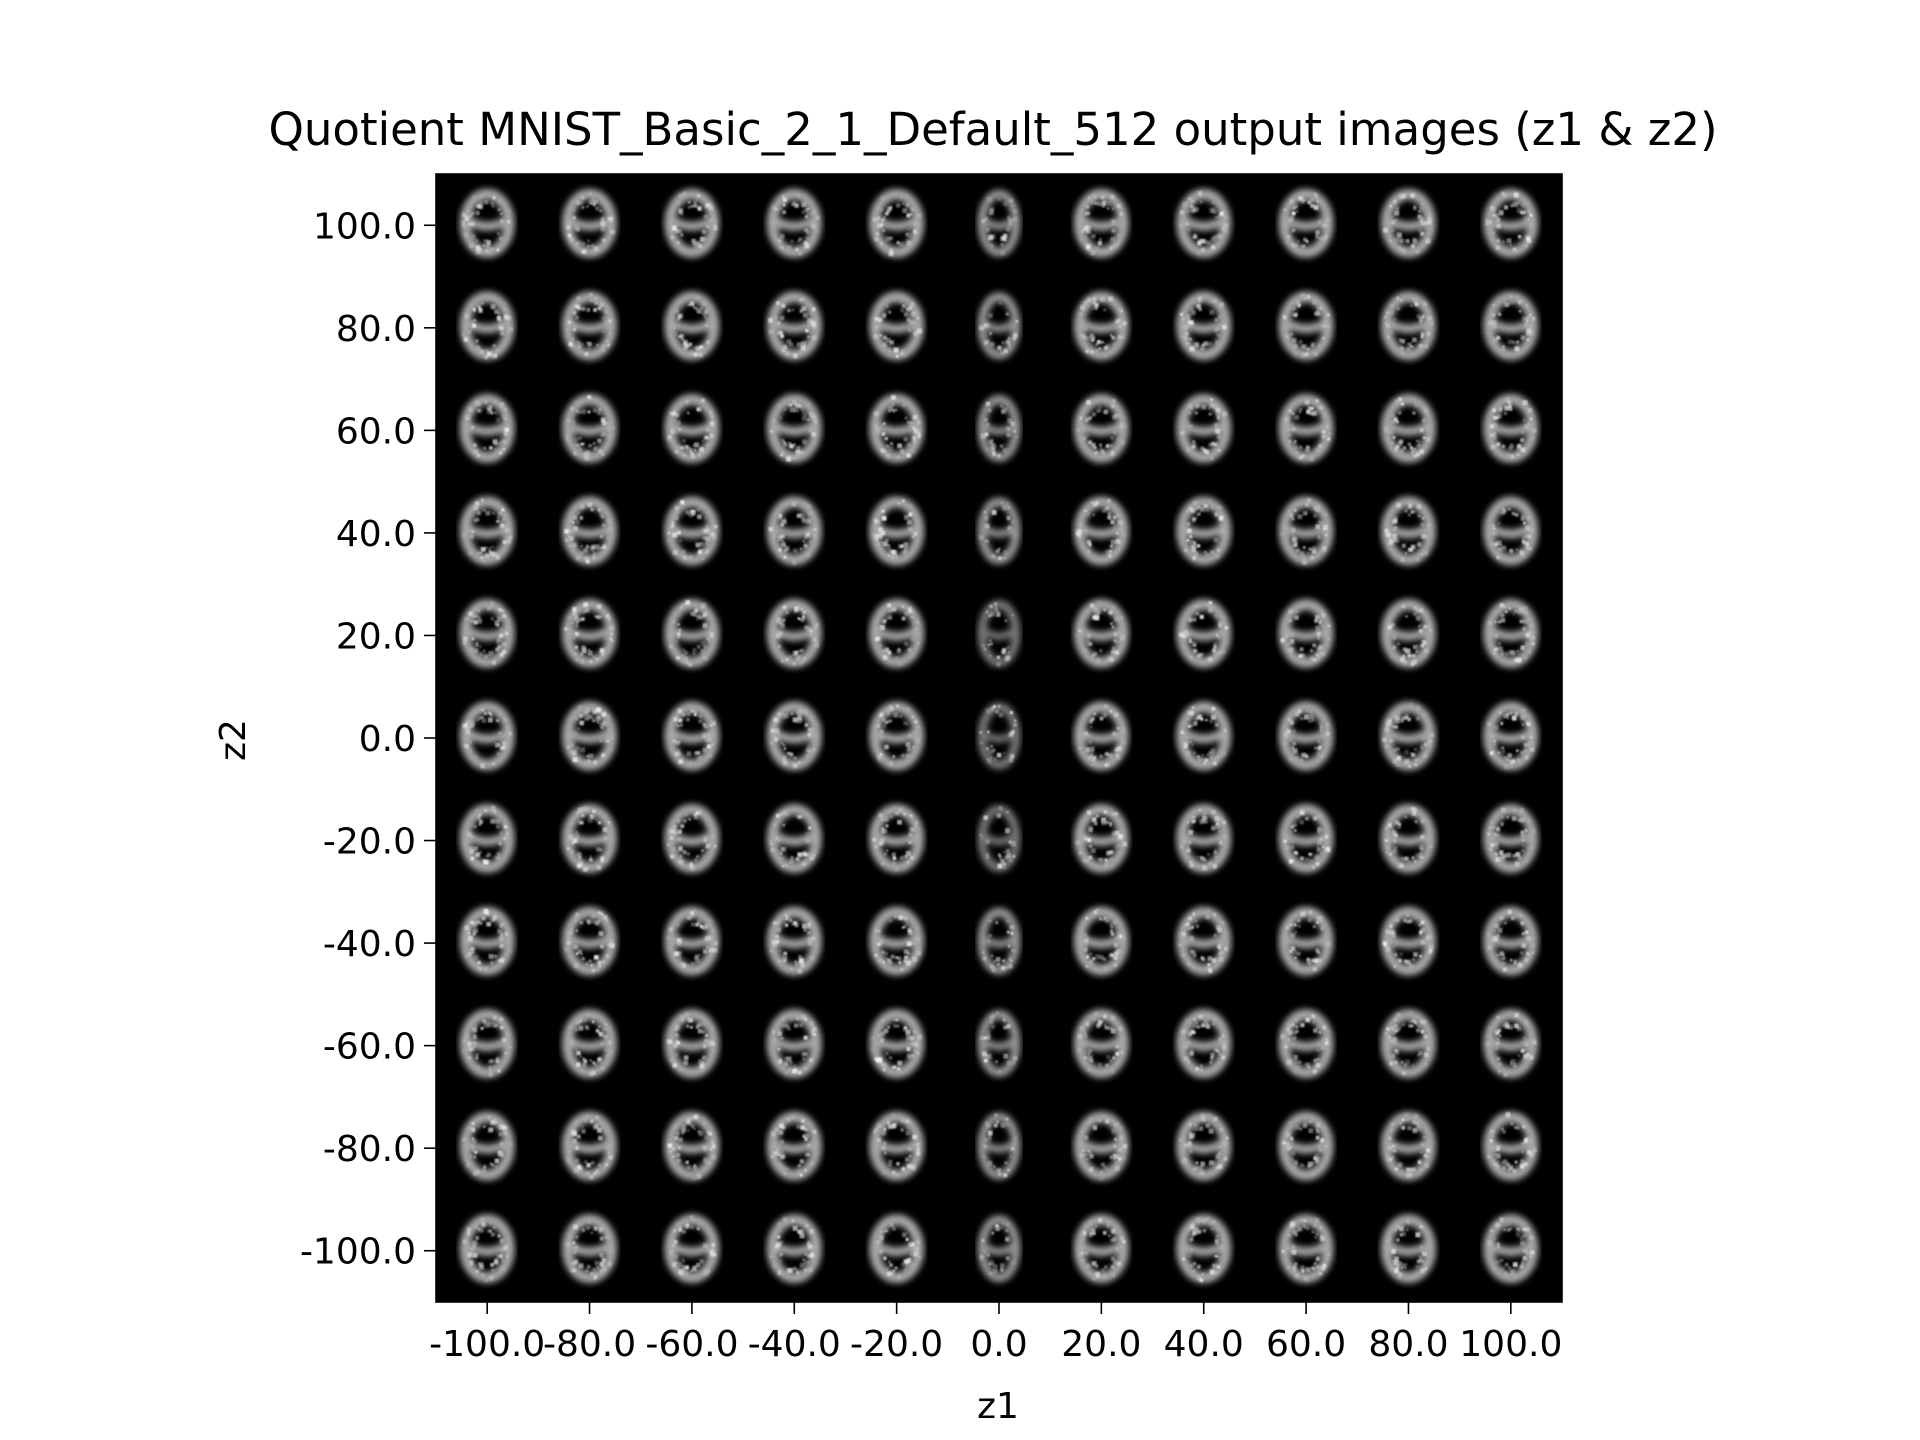  Describe the element at coordinates (1408, 1344) in the screenshot. I see `x-tick-label: 80.0` at that location.